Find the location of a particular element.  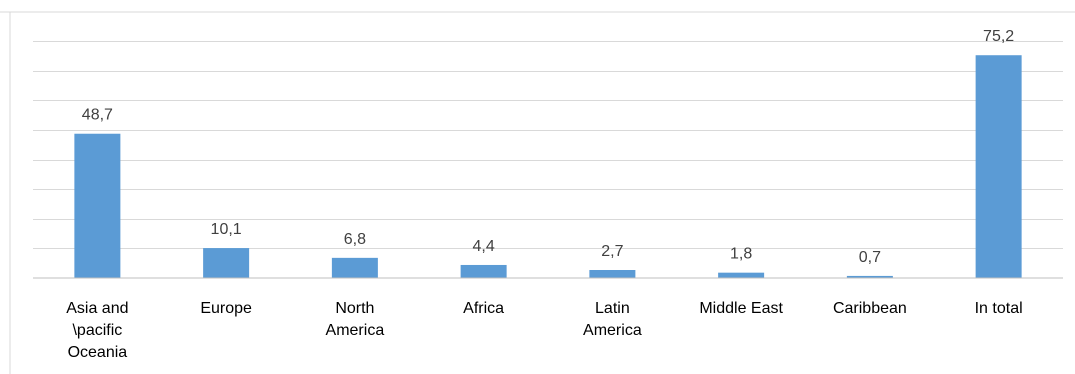

data-label: 48,7 is located at coordinates (97, 115).